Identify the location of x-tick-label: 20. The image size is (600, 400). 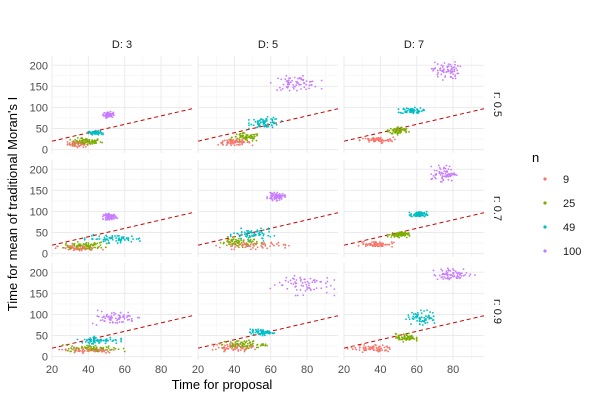
(52, 370).